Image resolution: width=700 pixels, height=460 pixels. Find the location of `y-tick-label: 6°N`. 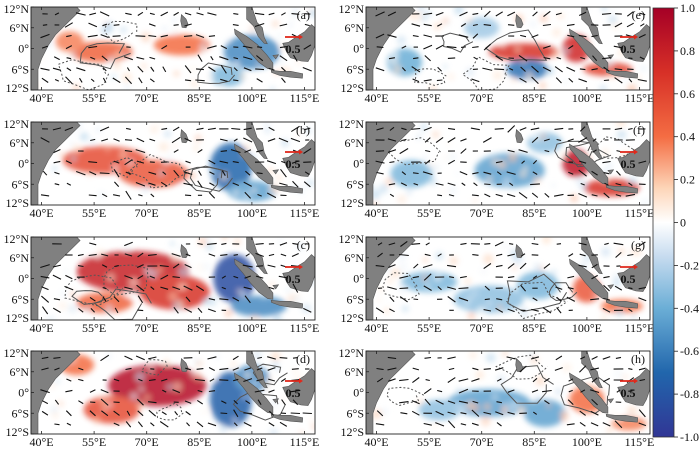

y-tick-label: 6°N is located at coordinates (355, 372).